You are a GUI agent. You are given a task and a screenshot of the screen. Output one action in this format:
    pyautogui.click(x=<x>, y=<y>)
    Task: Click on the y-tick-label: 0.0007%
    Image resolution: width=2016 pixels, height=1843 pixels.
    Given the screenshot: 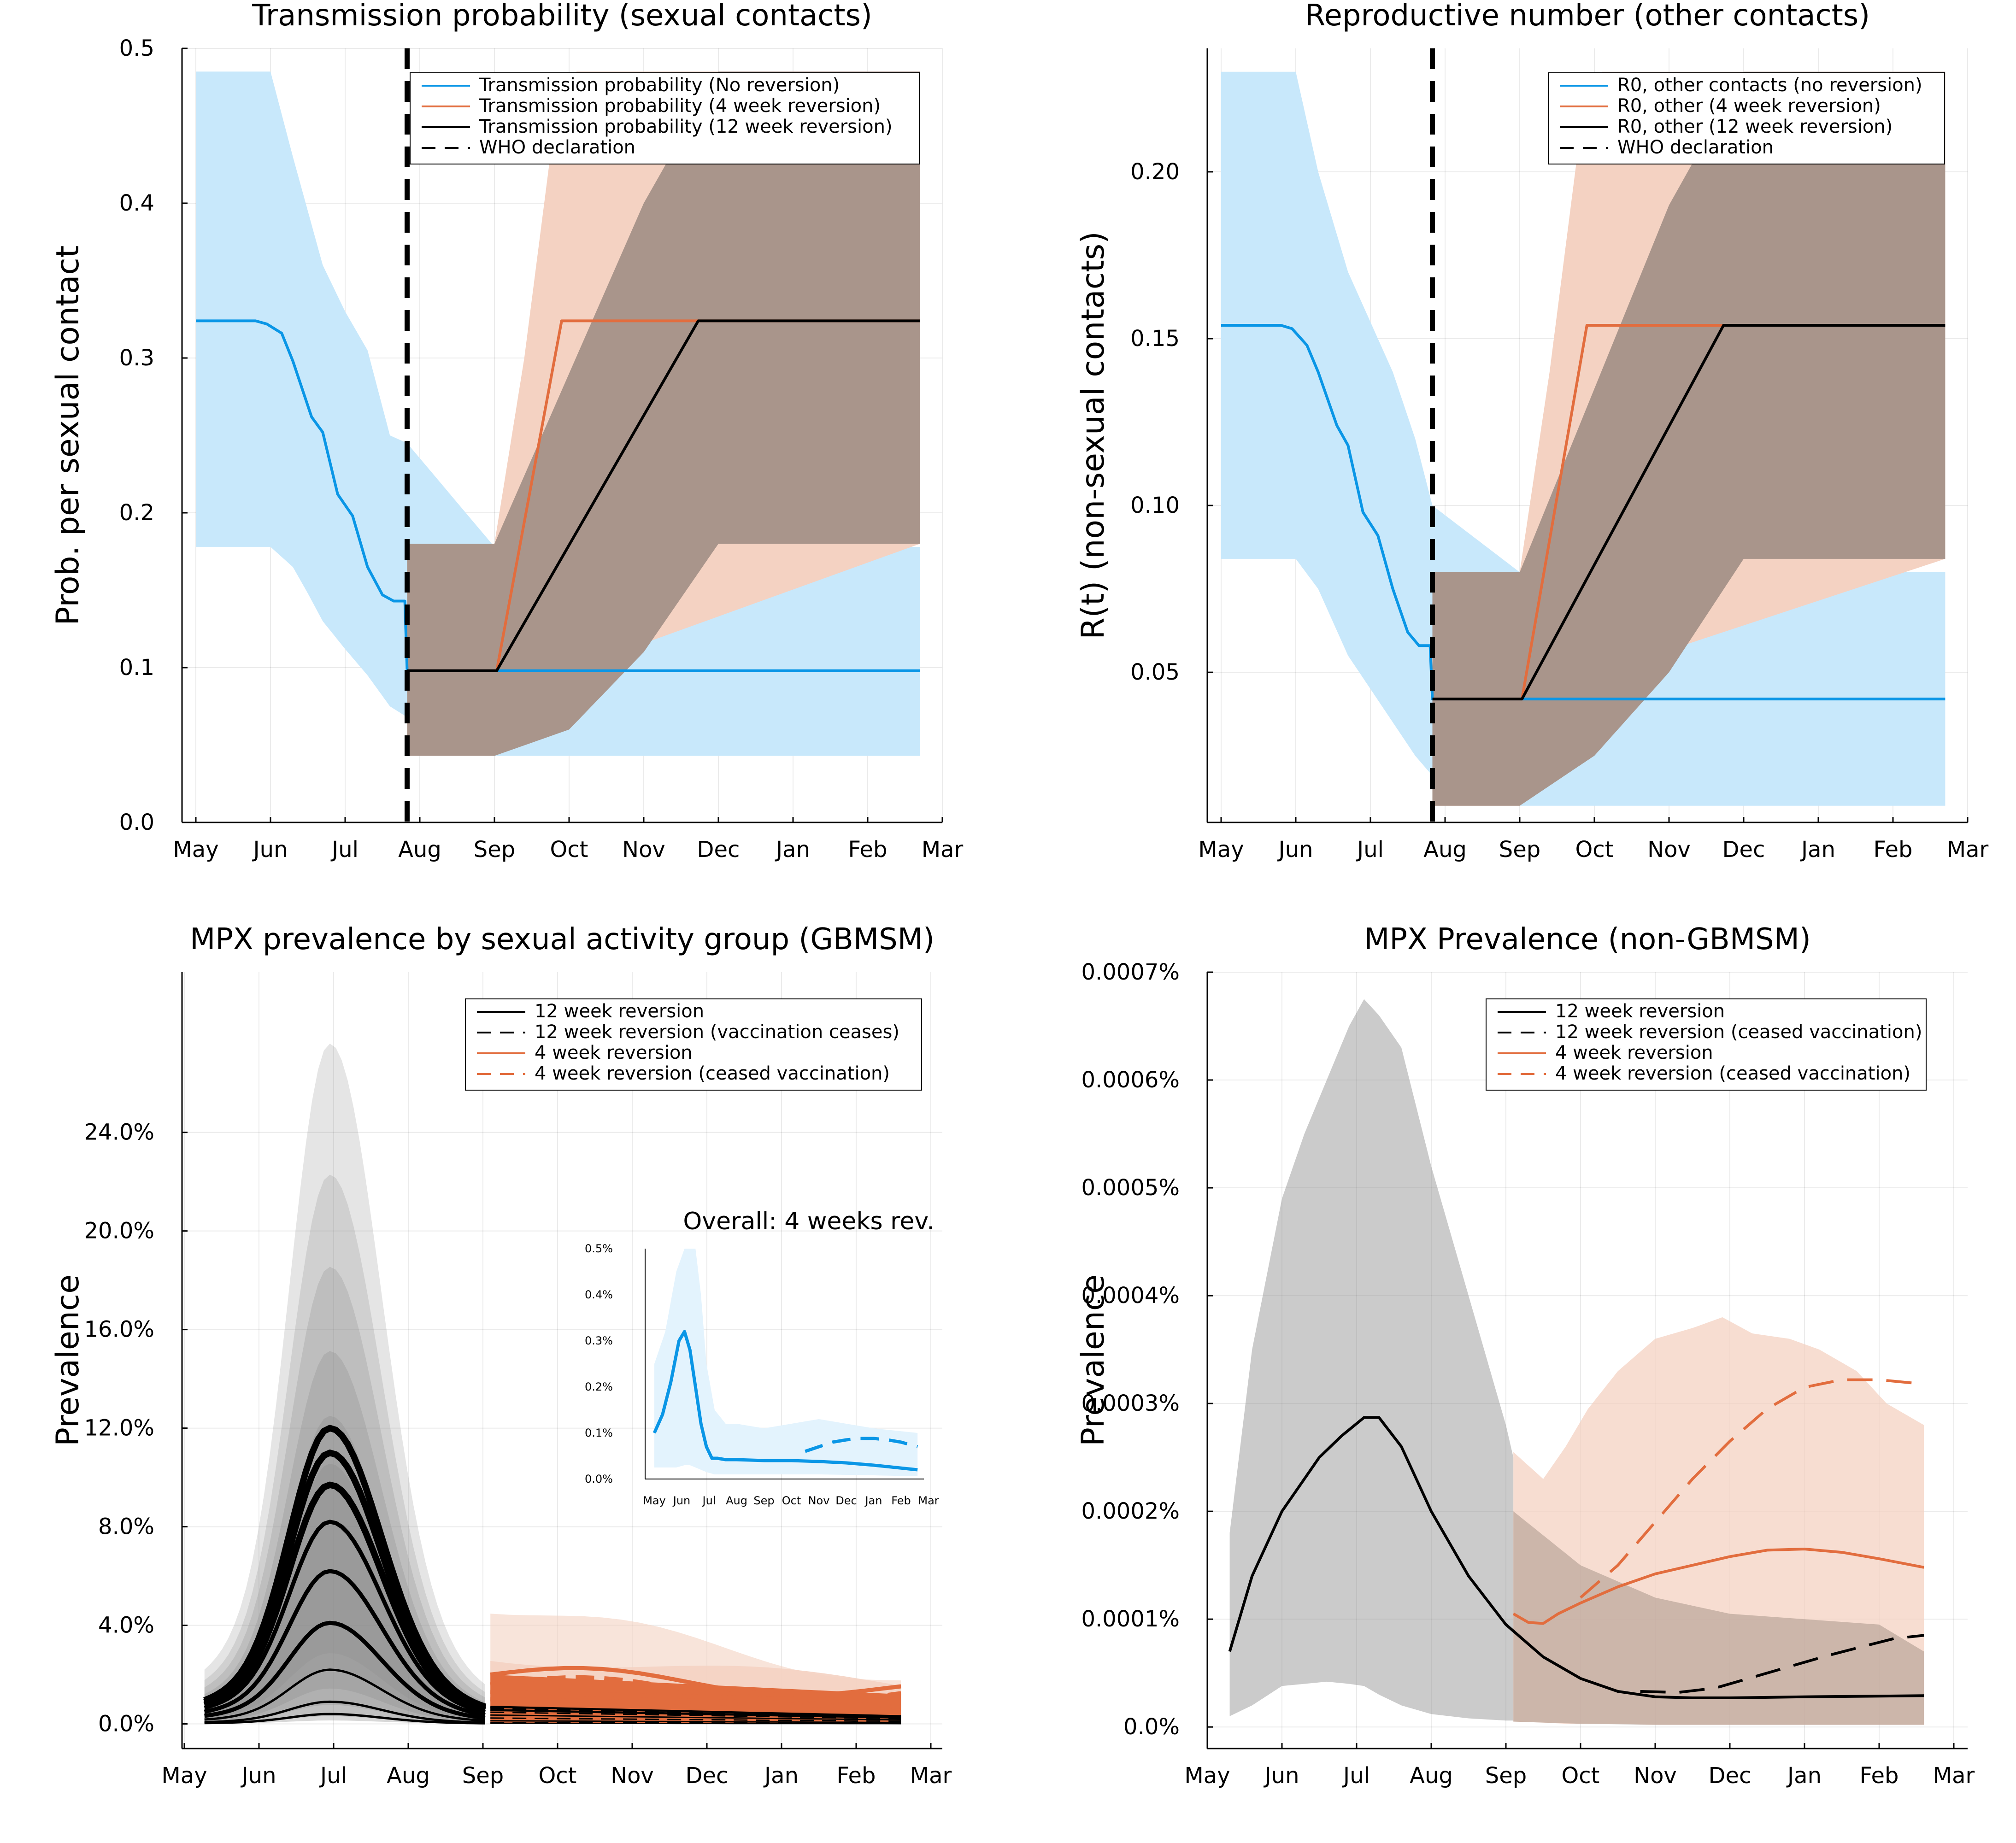 What is the action you would take?
    pyautogui.click(x=1130, y=972)
    